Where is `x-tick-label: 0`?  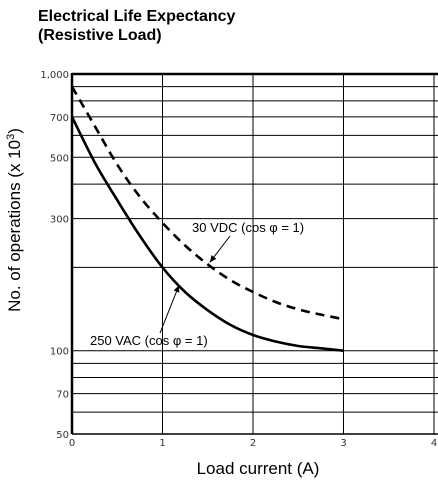 x-tick-label: 0 is located at coordinates (72, 443).